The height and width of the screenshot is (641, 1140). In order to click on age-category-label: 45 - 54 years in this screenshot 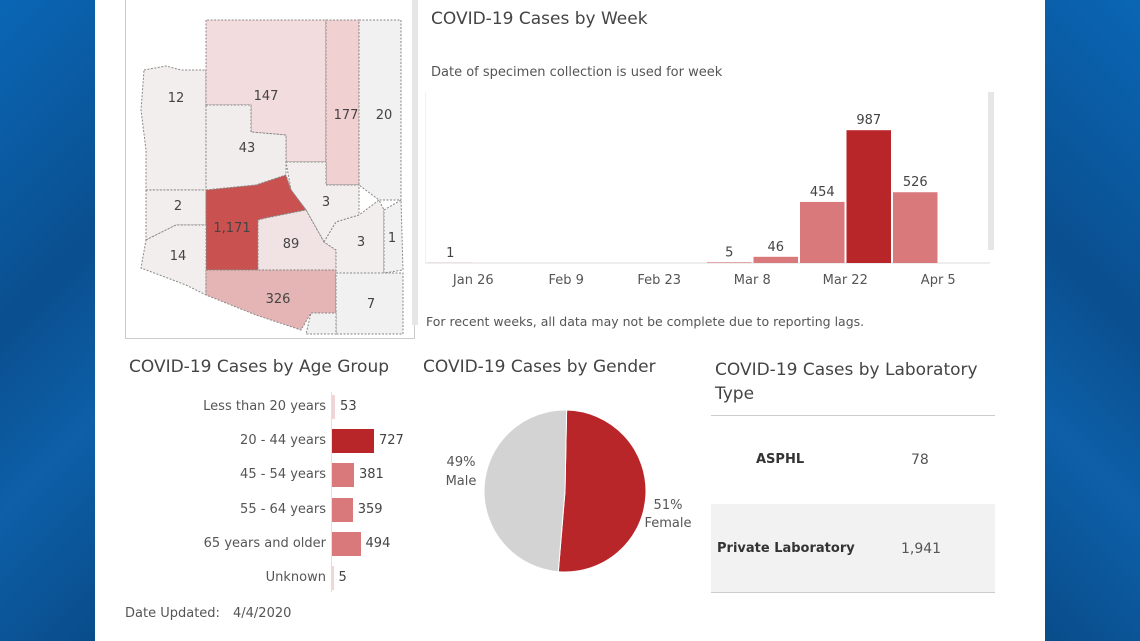, I will do `click(283, 475)`.